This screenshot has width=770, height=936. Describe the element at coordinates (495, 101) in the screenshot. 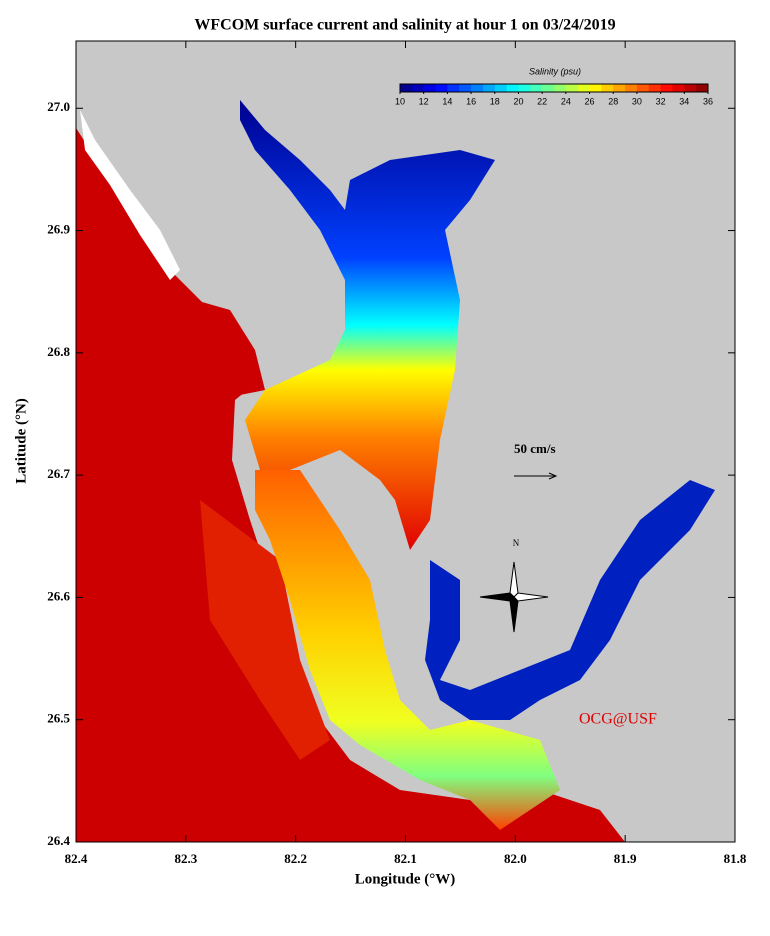

I see `colorbar-tick-label: 18` at that location.